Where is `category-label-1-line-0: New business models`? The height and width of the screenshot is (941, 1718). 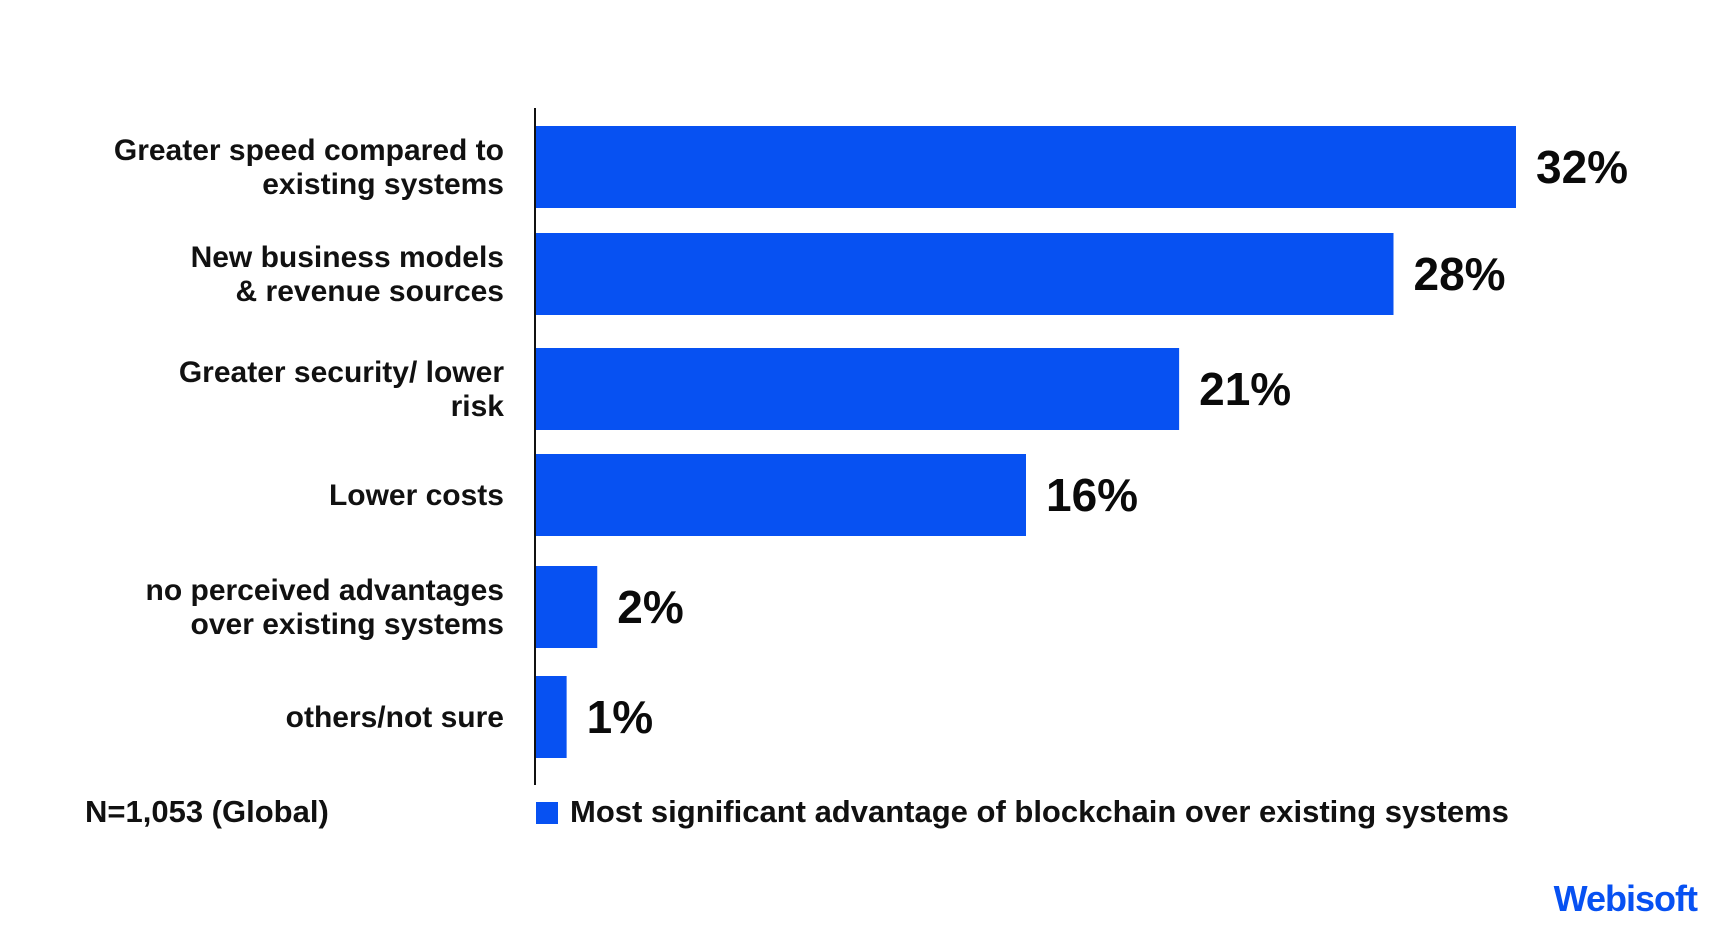 category-label-1-line-0: New business models is located at coordinates (347, 257).